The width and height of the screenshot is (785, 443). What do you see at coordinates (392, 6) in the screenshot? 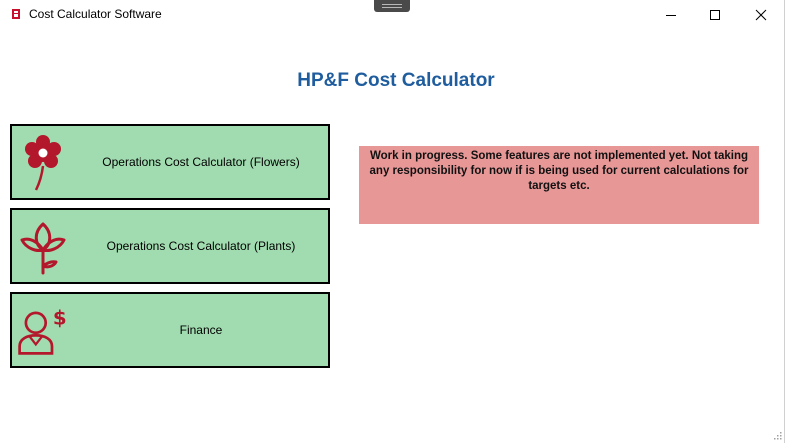
I see `drag-handle` at bounding box center [392, 6].